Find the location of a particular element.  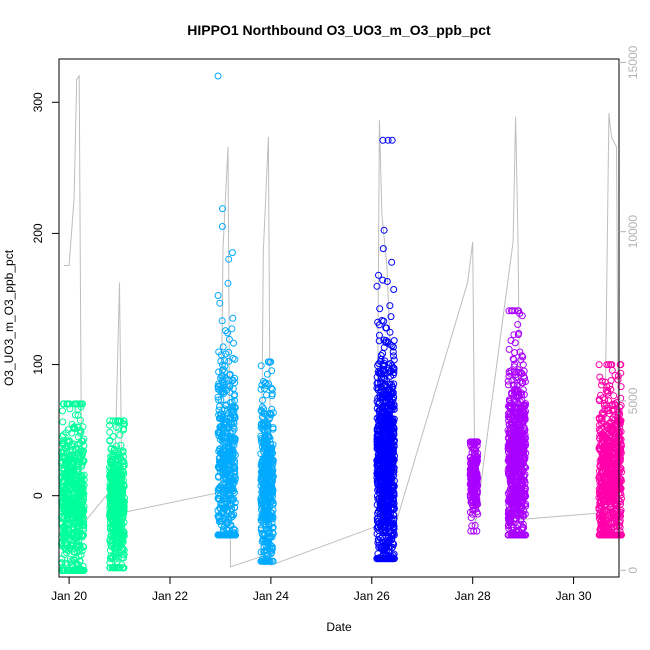

x-tick-label-1: Jan 22 is located at coordinates (170, 596).